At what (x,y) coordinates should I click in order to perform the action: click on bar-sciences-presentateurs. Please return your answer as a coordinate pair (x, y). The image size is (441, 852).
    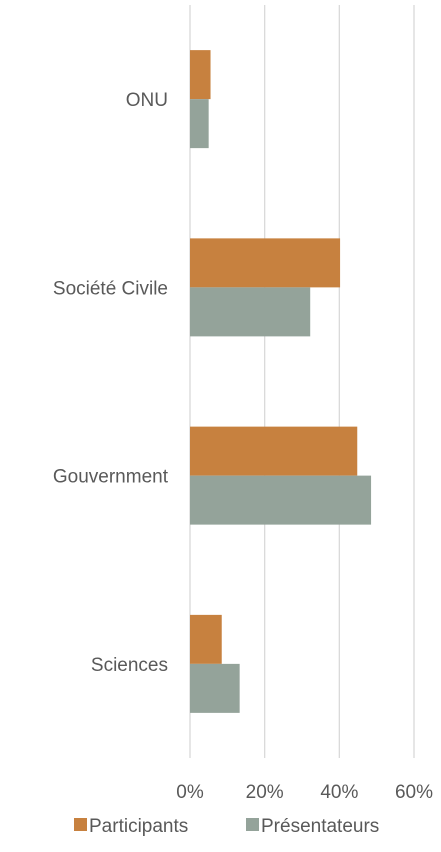
    Looking at the image, I should click on (215, 688).